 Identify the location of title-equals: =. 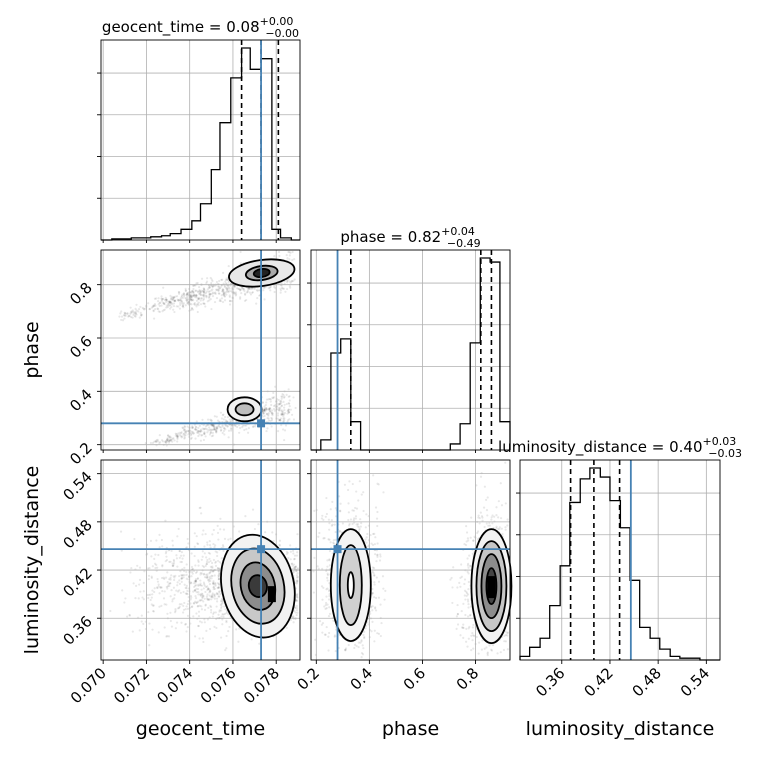
(658, 447).